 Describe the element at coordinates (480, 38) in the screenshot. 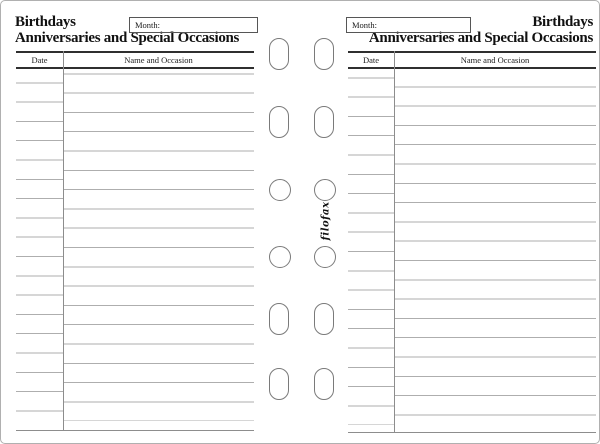

I see `right-title-line-2: Anniversaries and Special Occasions` at that location.